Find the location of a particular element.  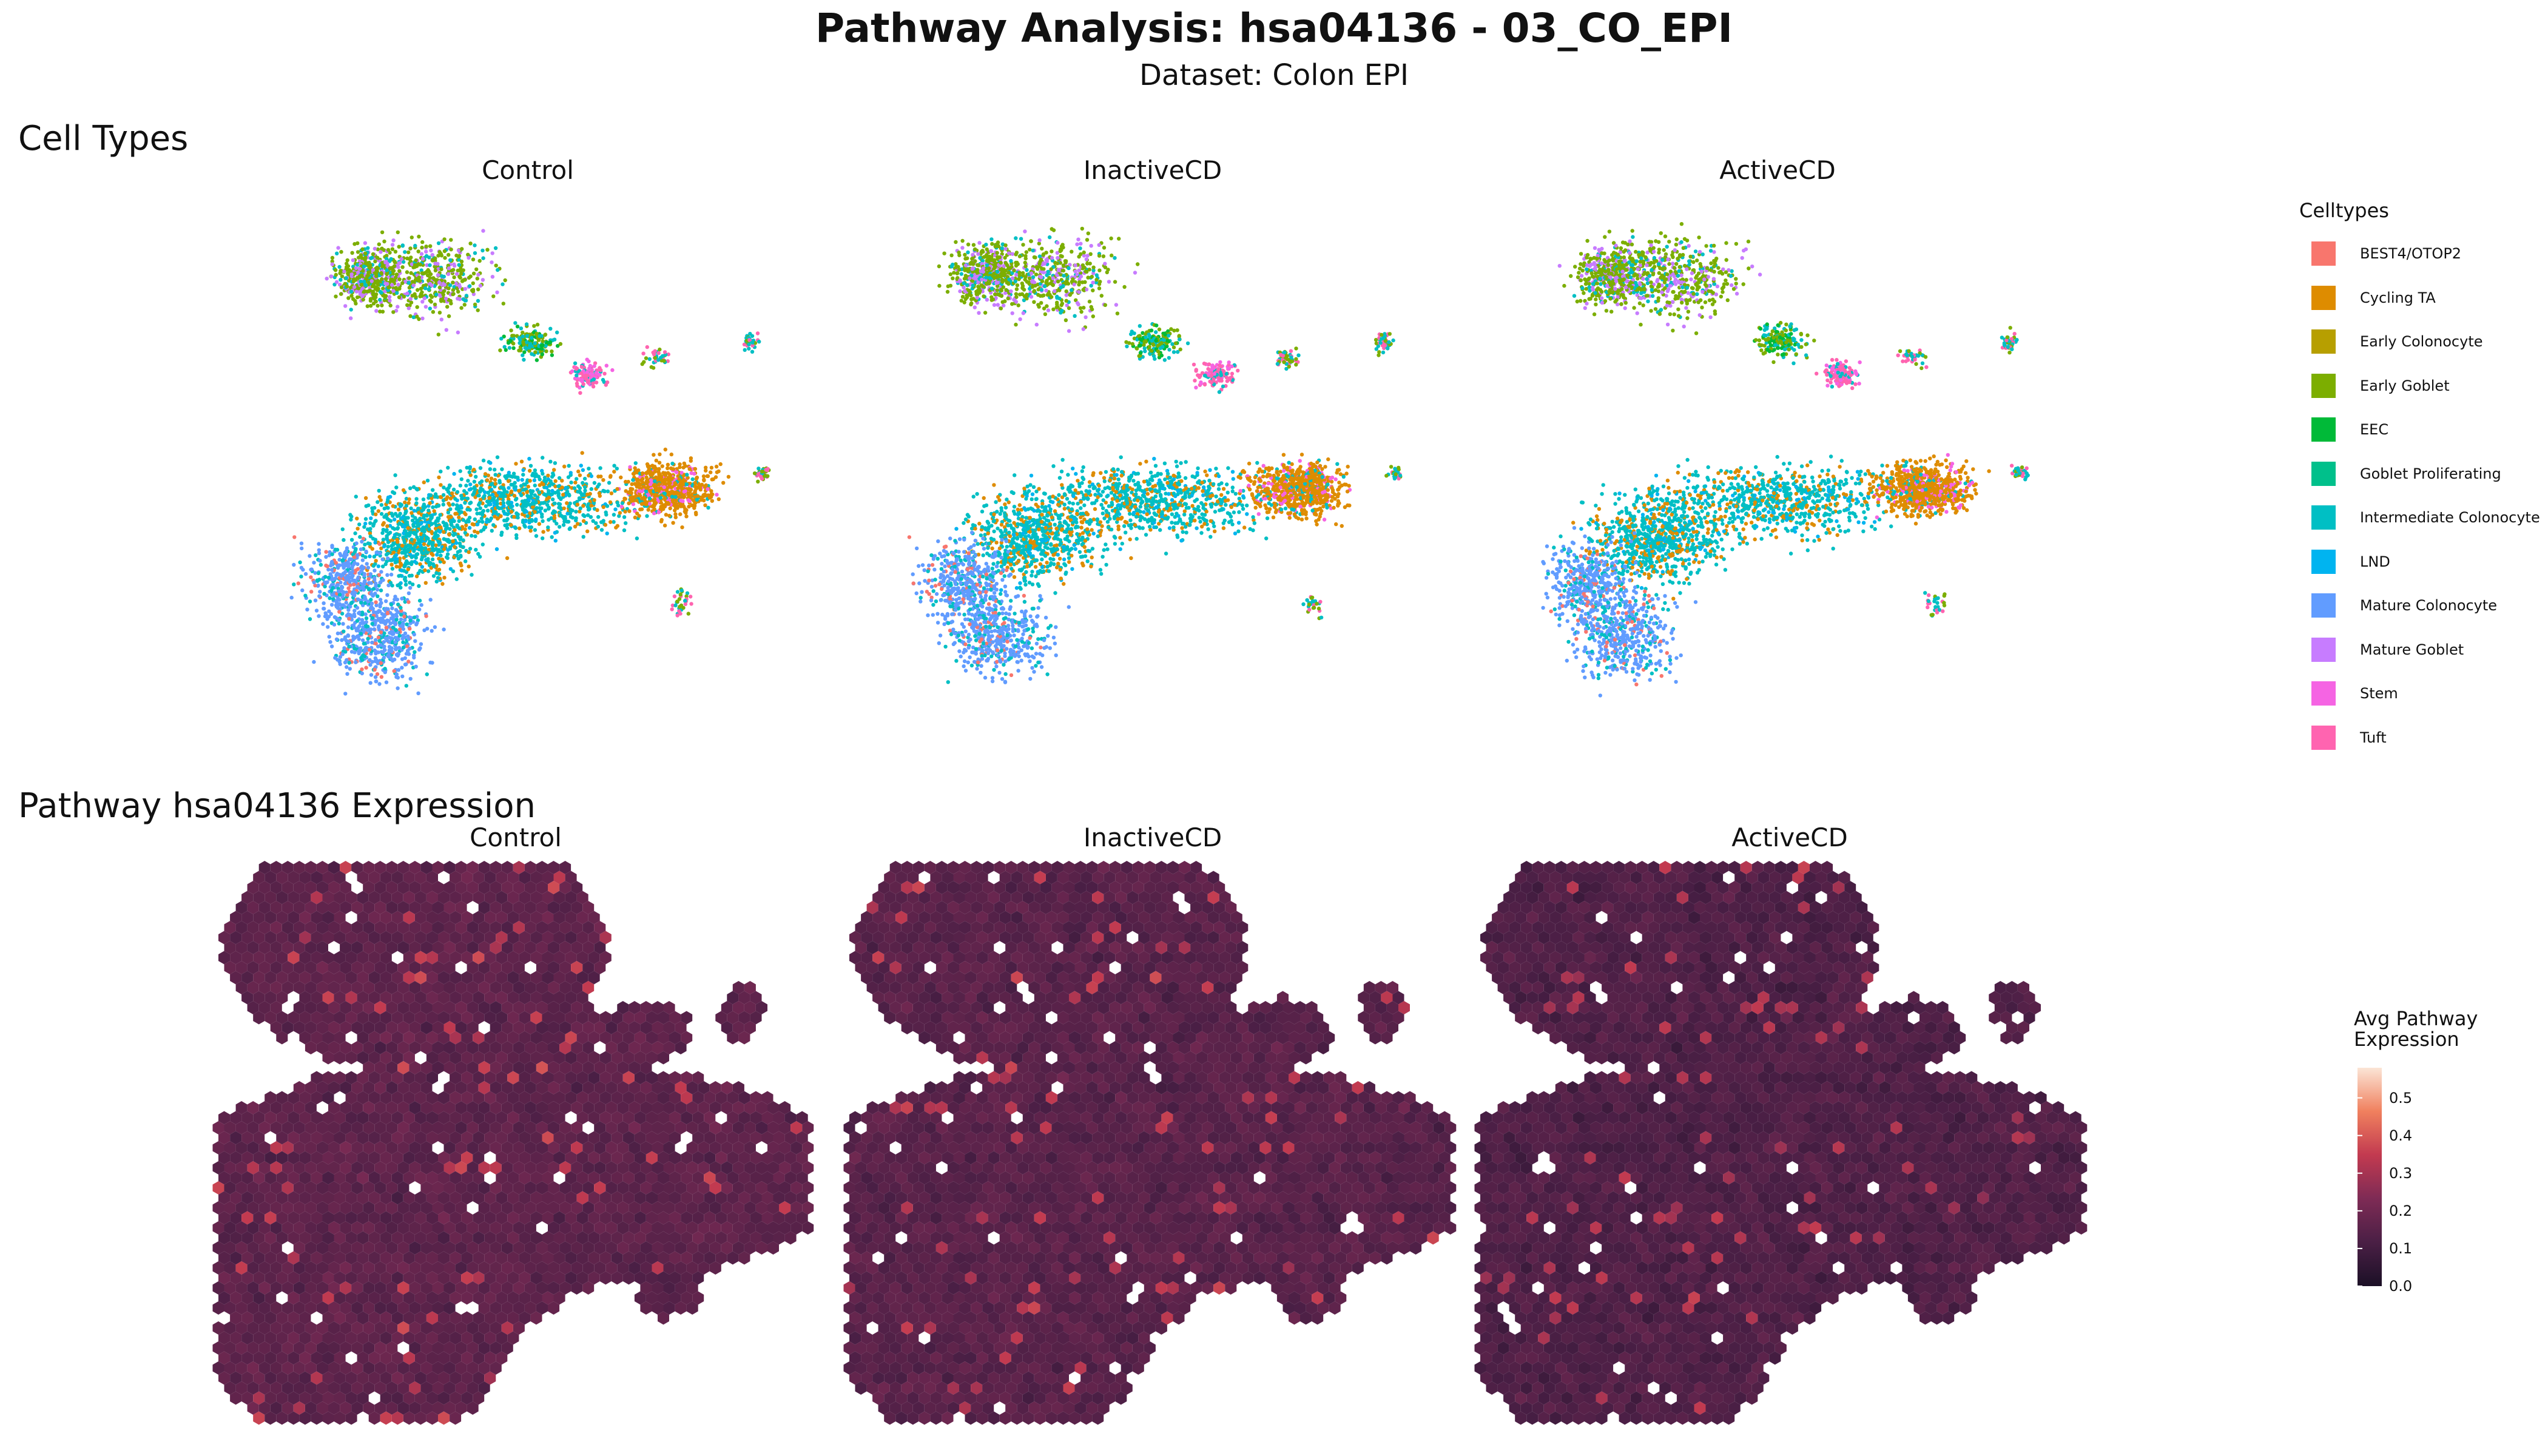

colorbar-gradient is located at coordinates (2370, 1177).